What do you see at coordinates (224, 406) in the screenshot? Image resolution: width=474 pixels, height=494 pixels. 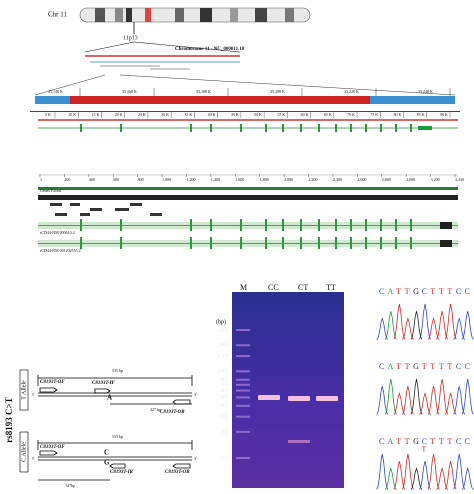 I see `marker-label: 400` at bounding box center [224, 406].